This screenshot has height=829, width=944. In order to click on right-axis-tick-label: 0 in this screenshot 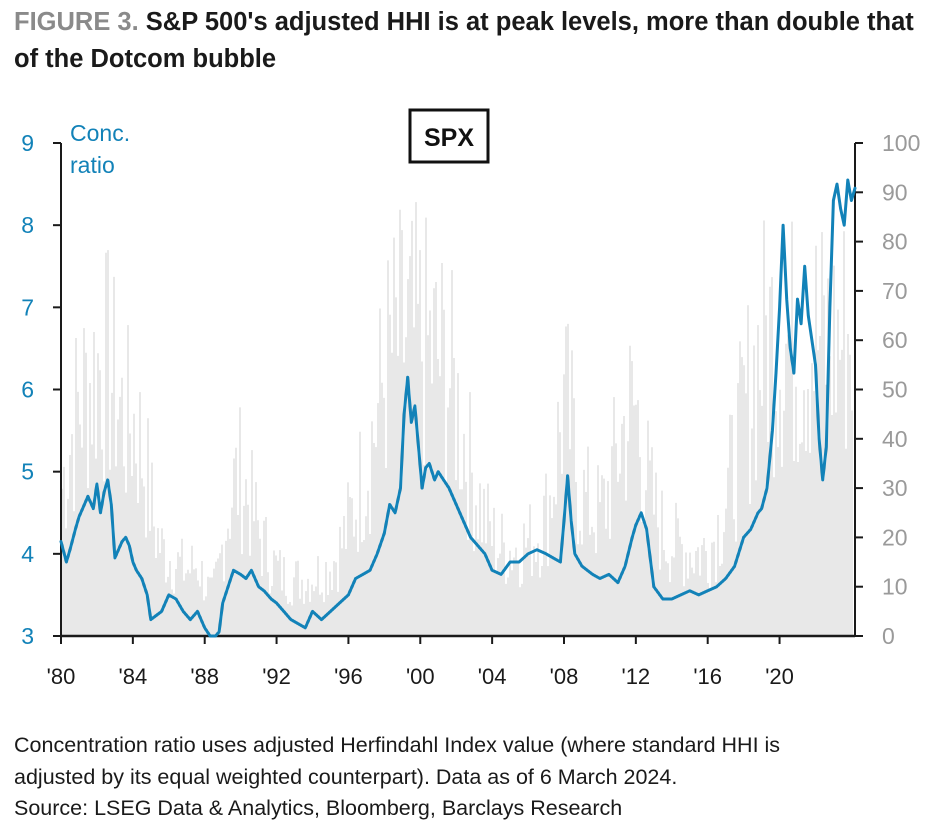, I will do `click(888, 636)`.